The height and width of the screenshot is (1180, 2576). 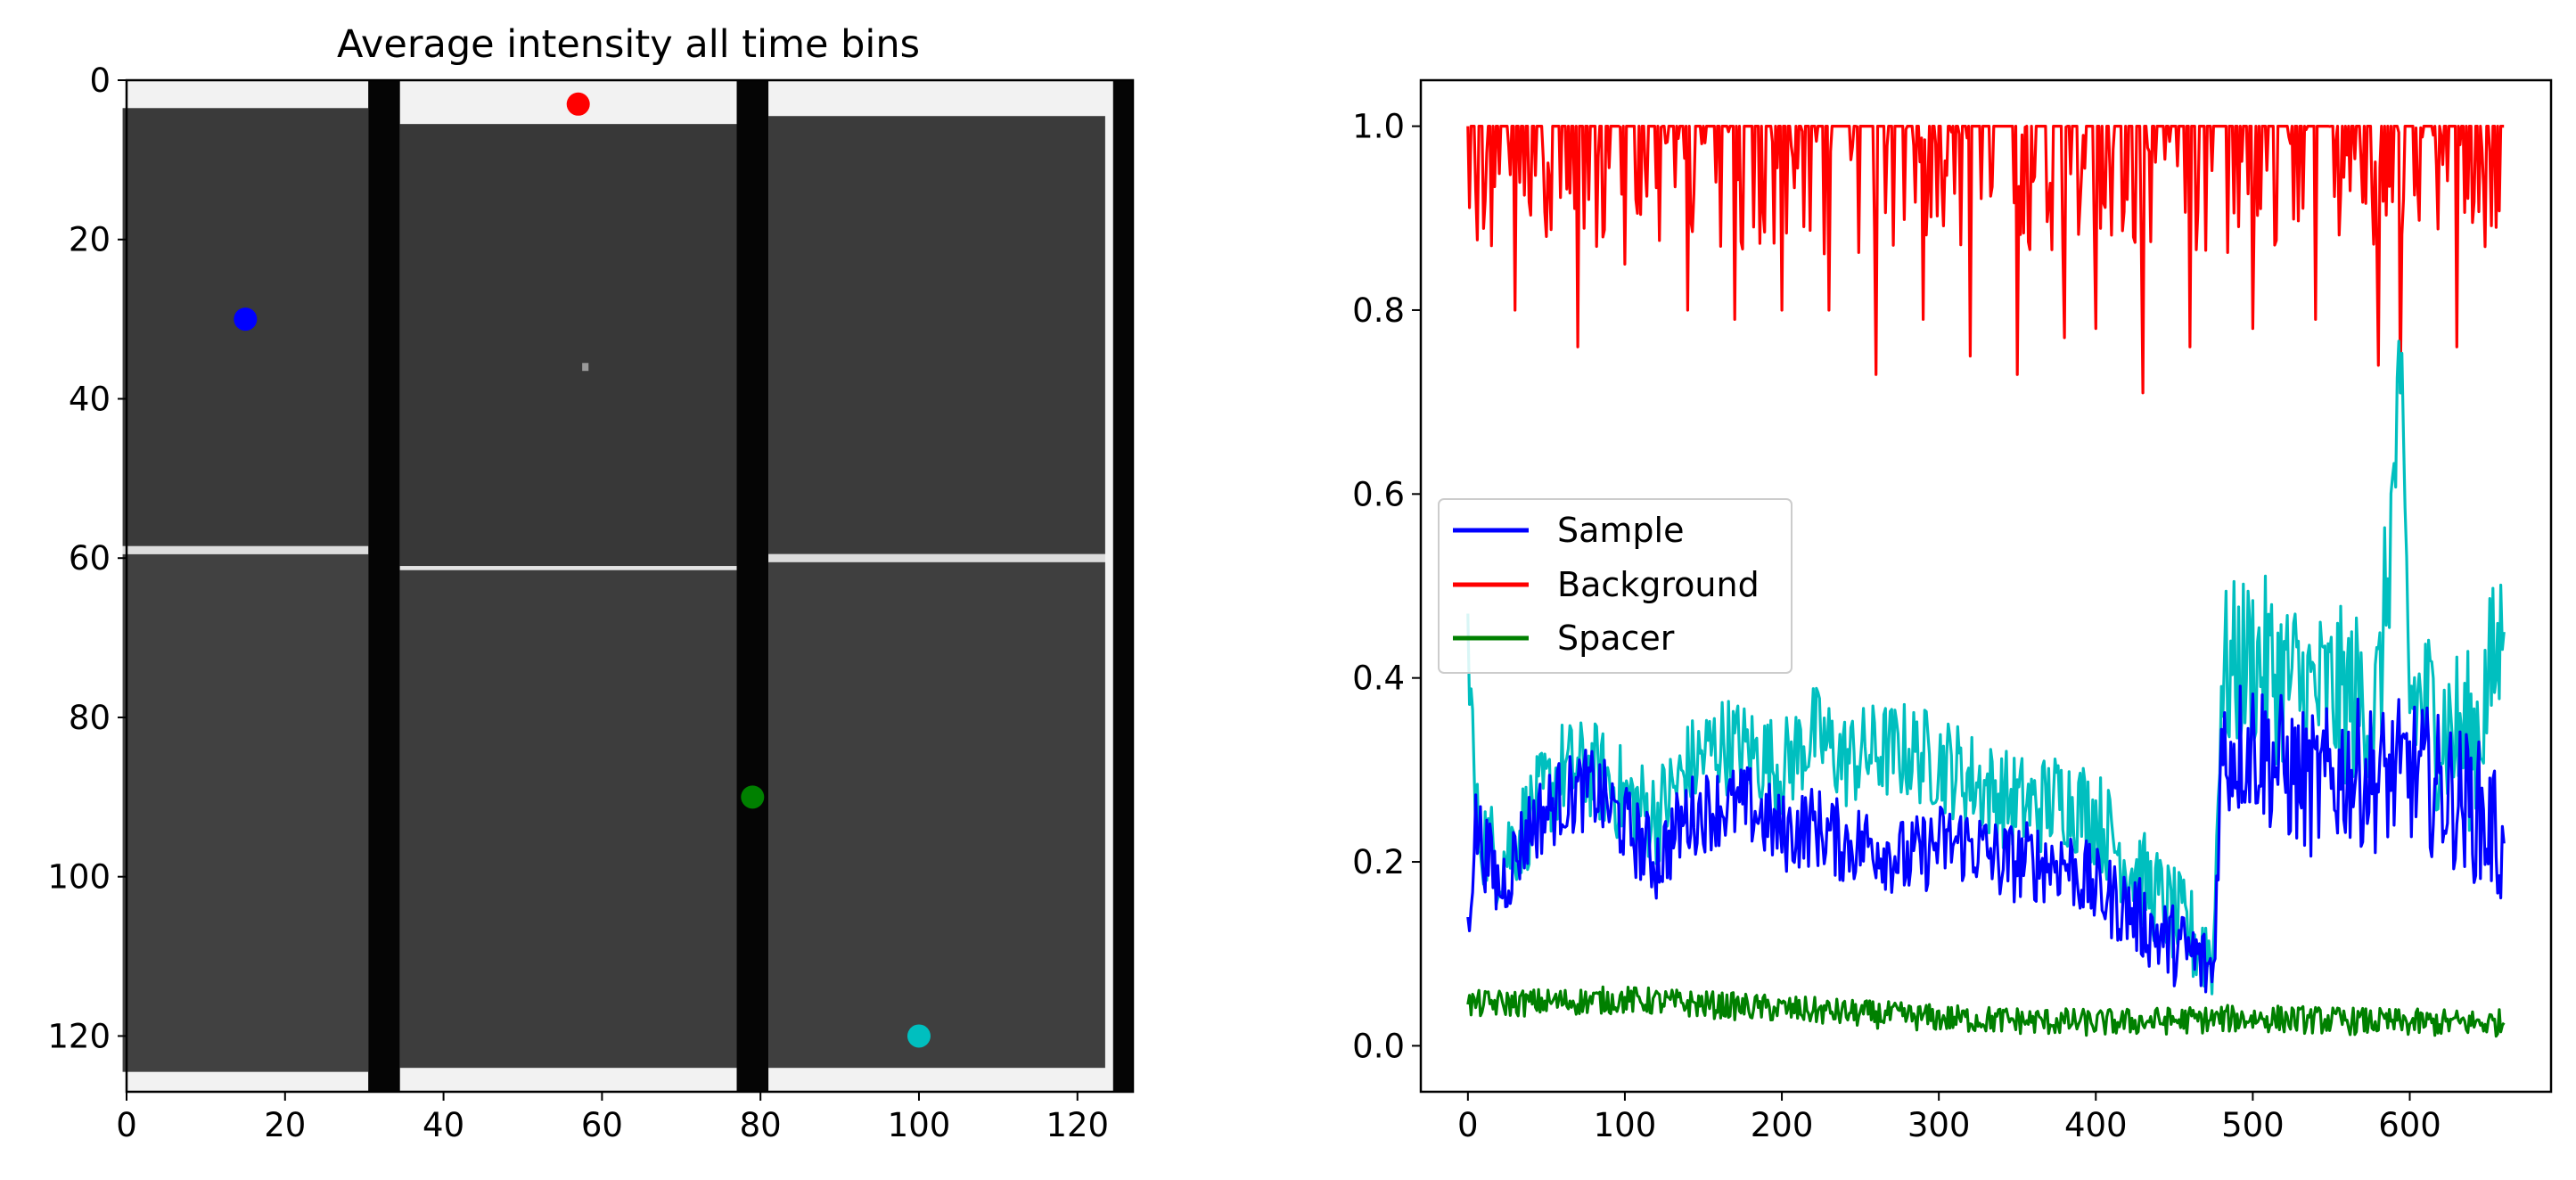 I want to click on legend-label-background: Background, so click(x=1658, y=584).